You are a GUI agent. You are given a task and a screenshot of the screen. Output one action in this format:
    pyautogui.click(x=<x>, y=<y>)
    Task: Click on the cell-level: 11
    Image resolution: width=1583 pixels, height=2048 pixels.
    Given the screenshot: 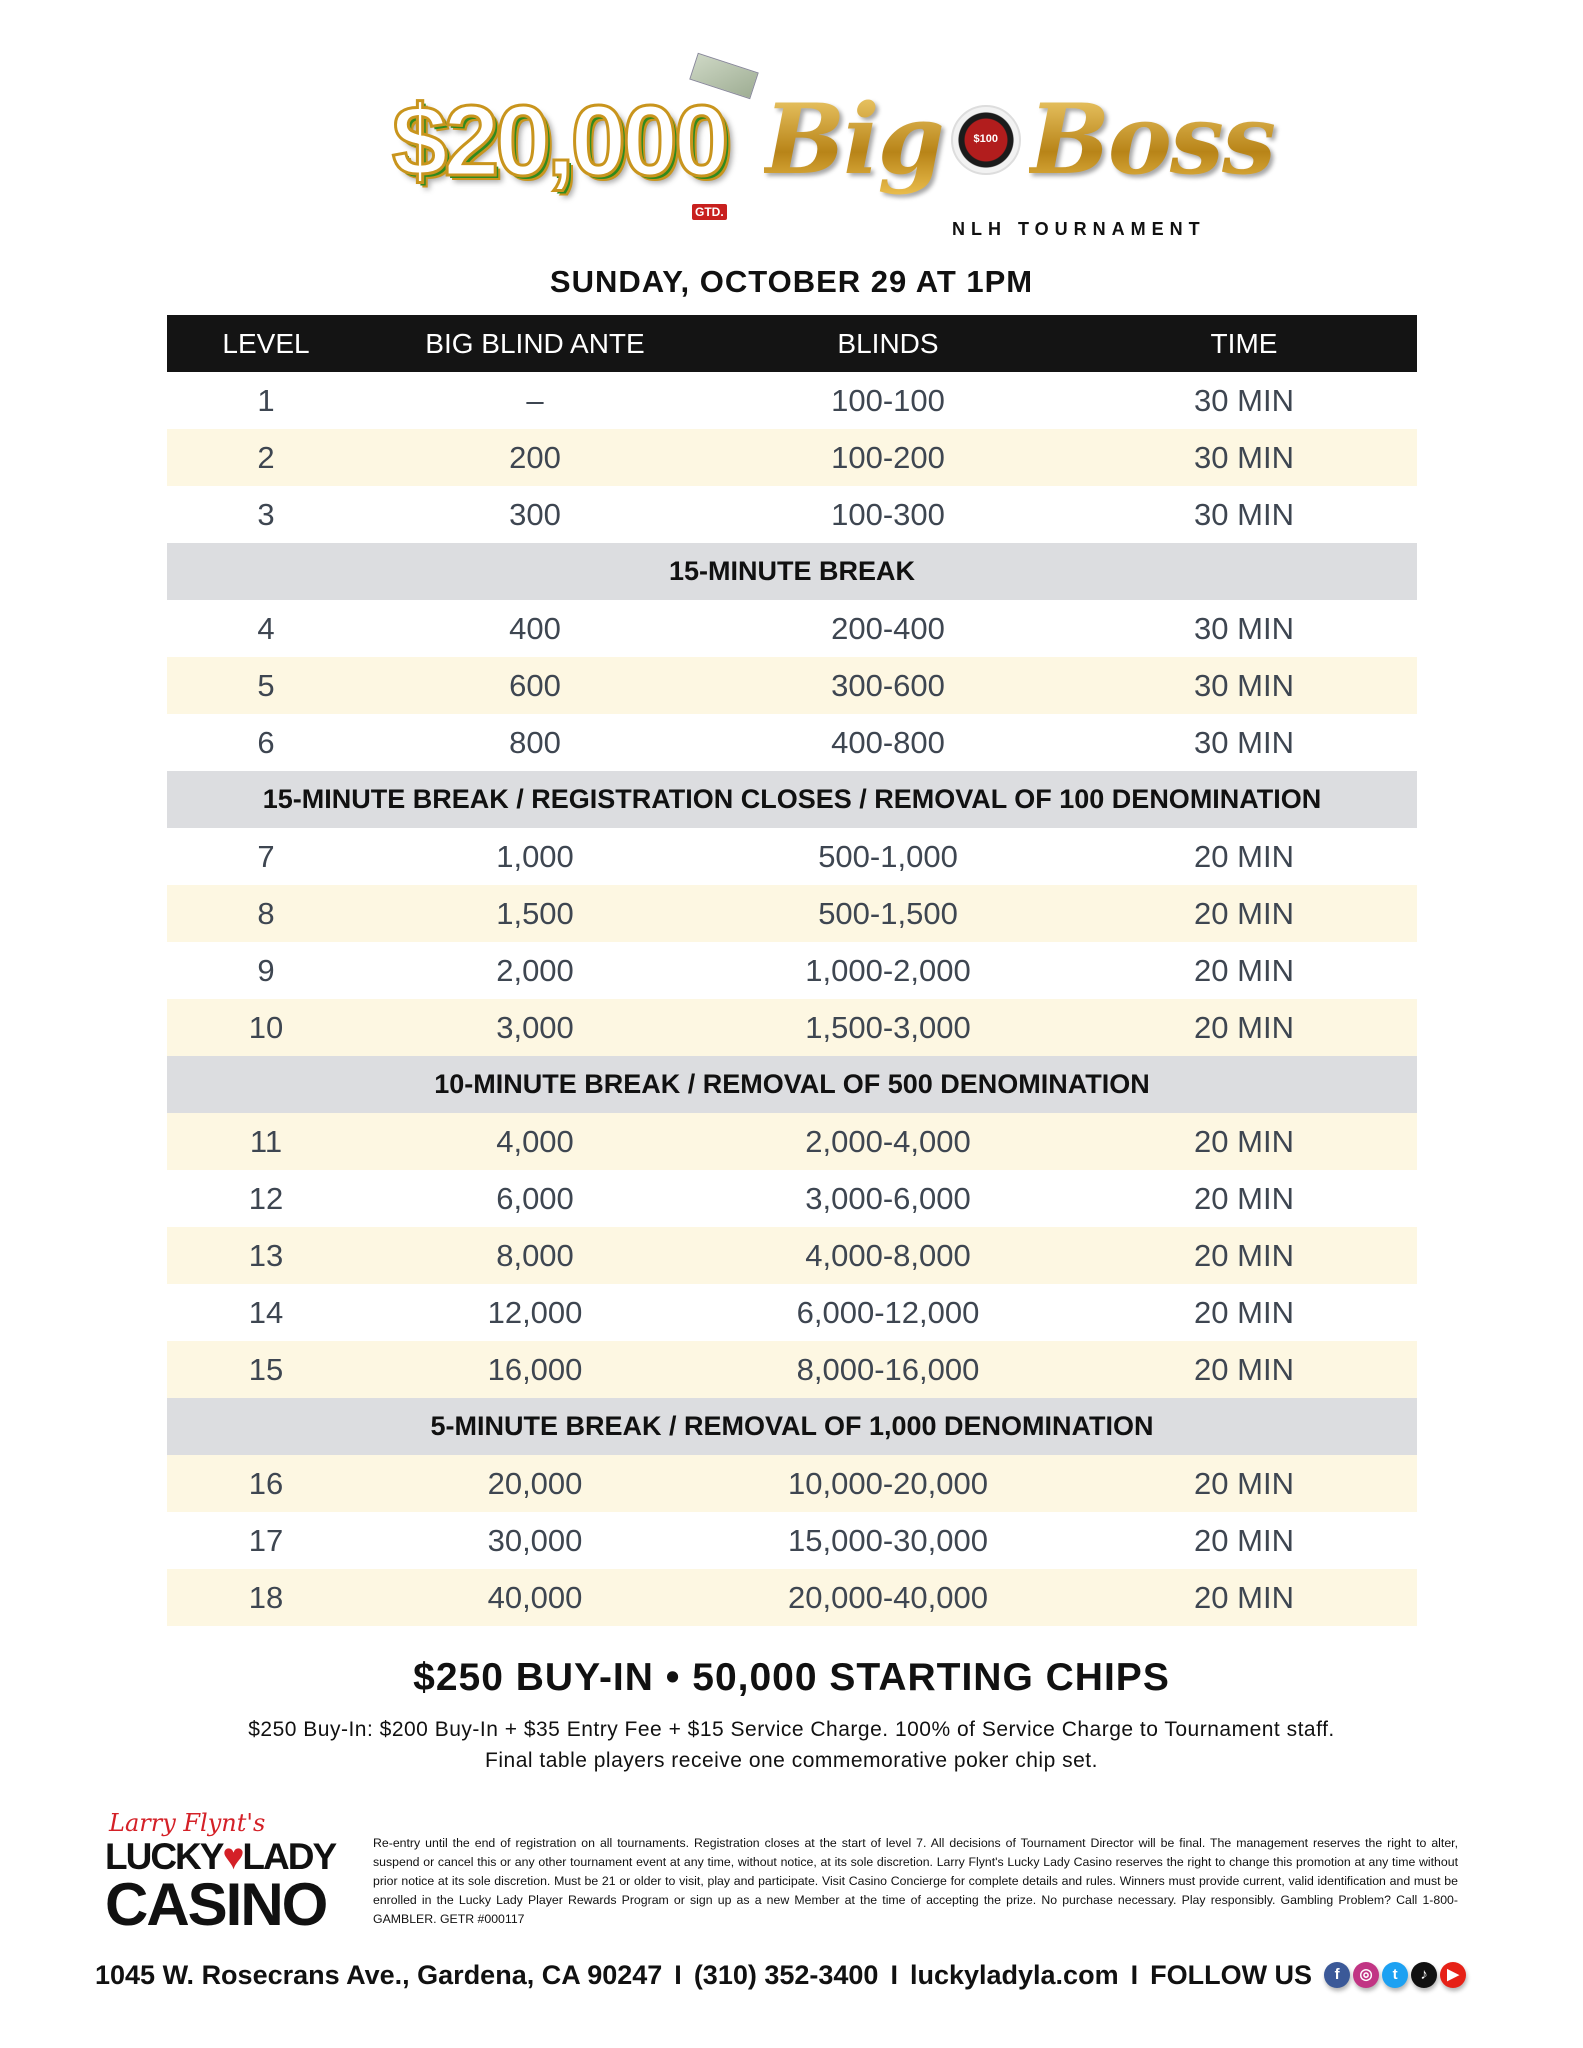 What is the action you would take?
    pyautogui.click(x=266, y=1141)
    